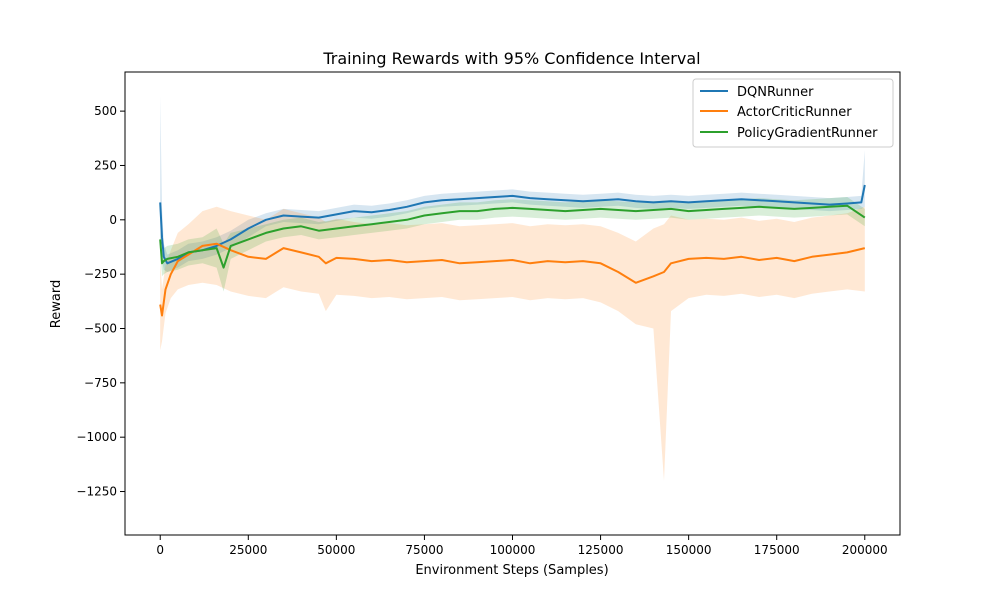 This screenshot has height=600, width=1000. What do you see at coordinates (113, 220) in the screenshot?
I see `y-tick-label: 0` at bounding box center [113, 220].